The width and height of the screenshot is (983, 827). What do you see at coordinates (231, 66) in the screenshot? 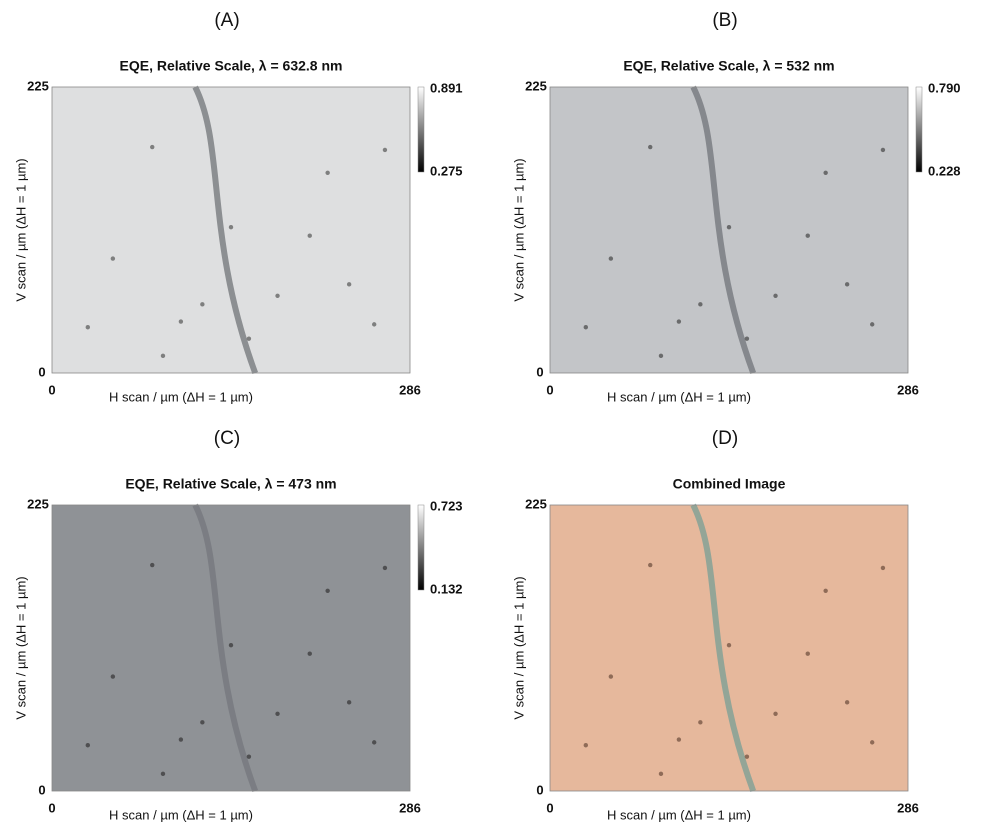
I see `panel-title: EQE, Relative Scale, λ = 632.8 nm` at bounding box center [231, 66].